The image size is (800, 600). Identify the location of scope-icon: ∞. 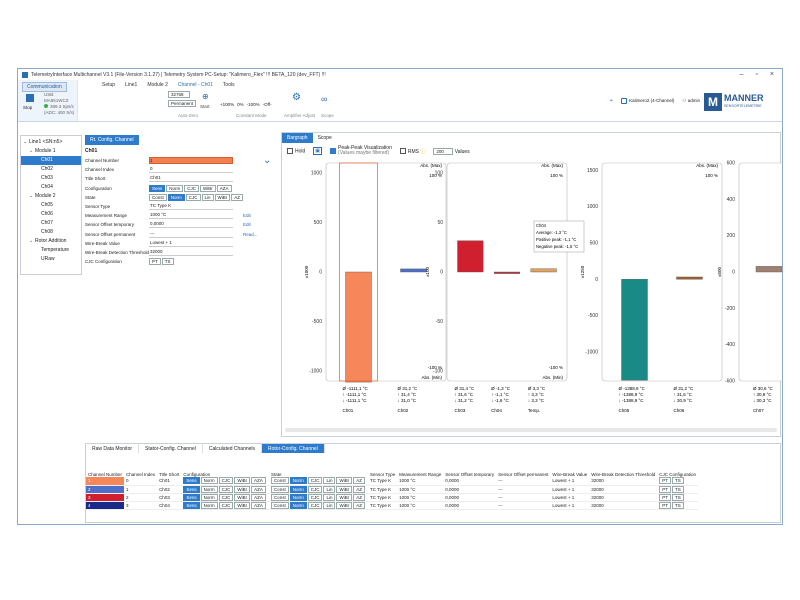
(324, 99).